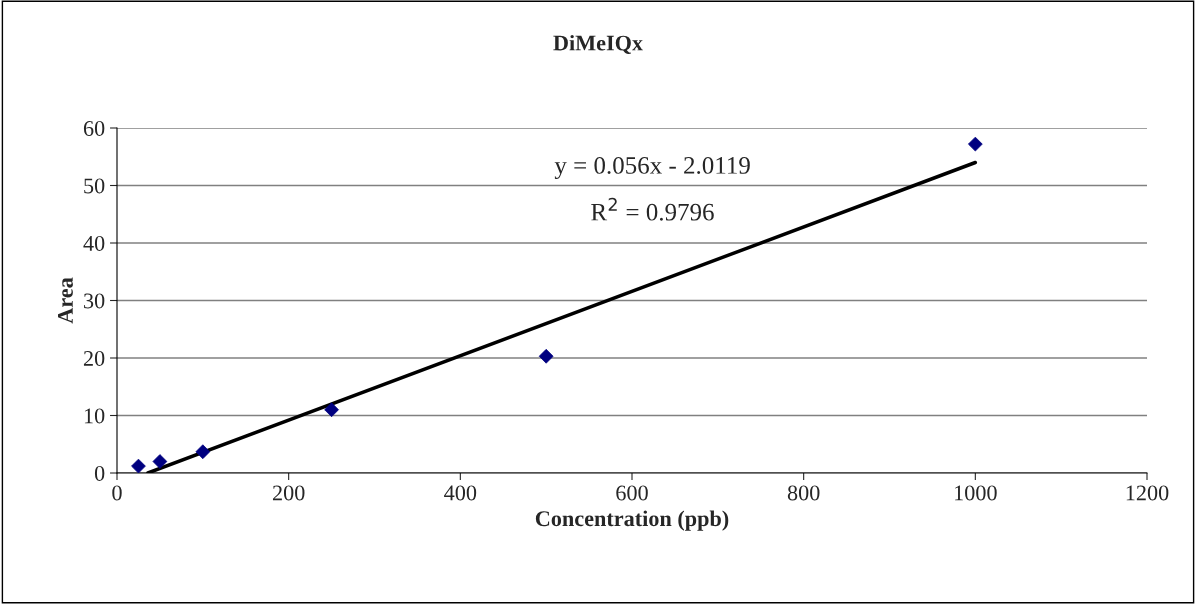 The width and height of the screenshot is (1196, 604). What do you see at coordinates (65, 300) in the screenshot?
I see `y-axis-title: Area` at bounding box center [65, 300].